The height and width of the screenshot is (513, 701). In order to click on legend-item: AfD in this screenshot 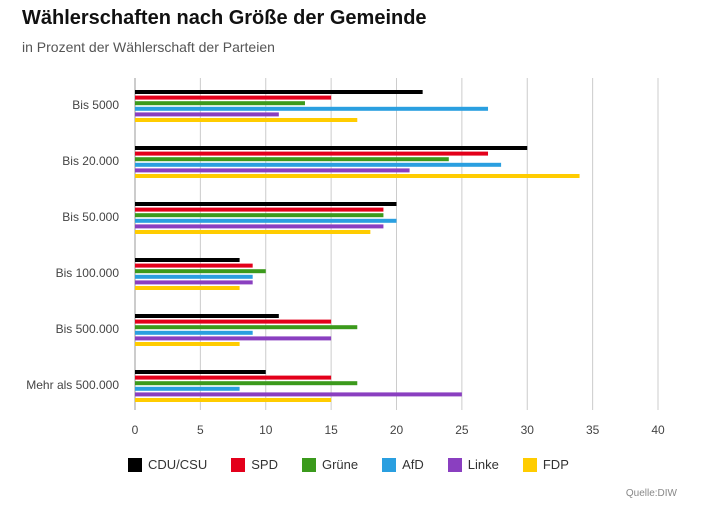, I will do `click(403, 464)`.